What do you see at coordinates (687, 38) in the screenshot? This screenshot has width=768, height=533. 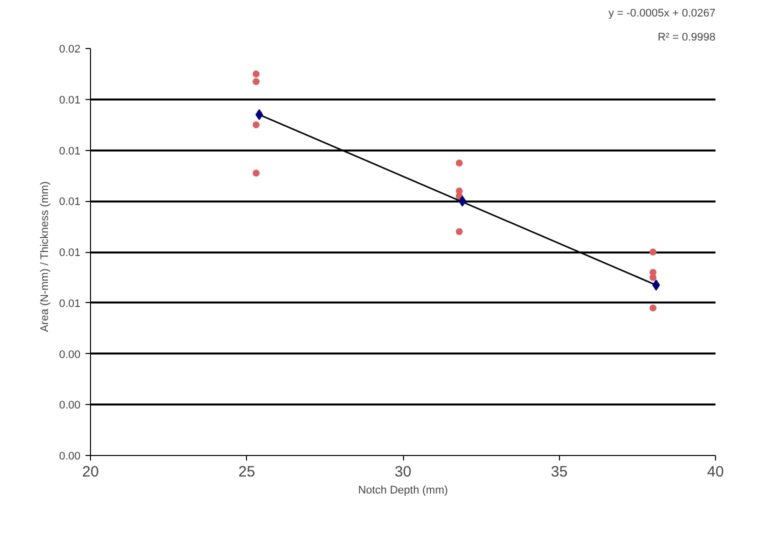 I see `text: R² = 0.9998` at bounding box center [687, 38].